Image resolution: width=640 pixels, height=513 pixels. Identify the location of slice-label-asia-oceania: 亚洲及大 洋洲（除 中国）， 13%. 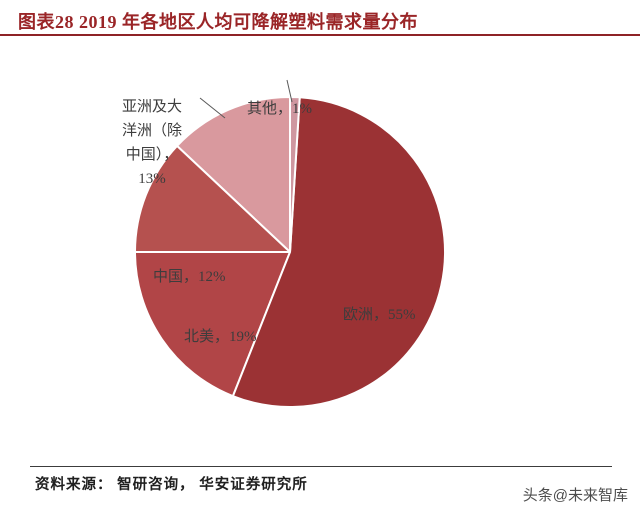
(151, 143).